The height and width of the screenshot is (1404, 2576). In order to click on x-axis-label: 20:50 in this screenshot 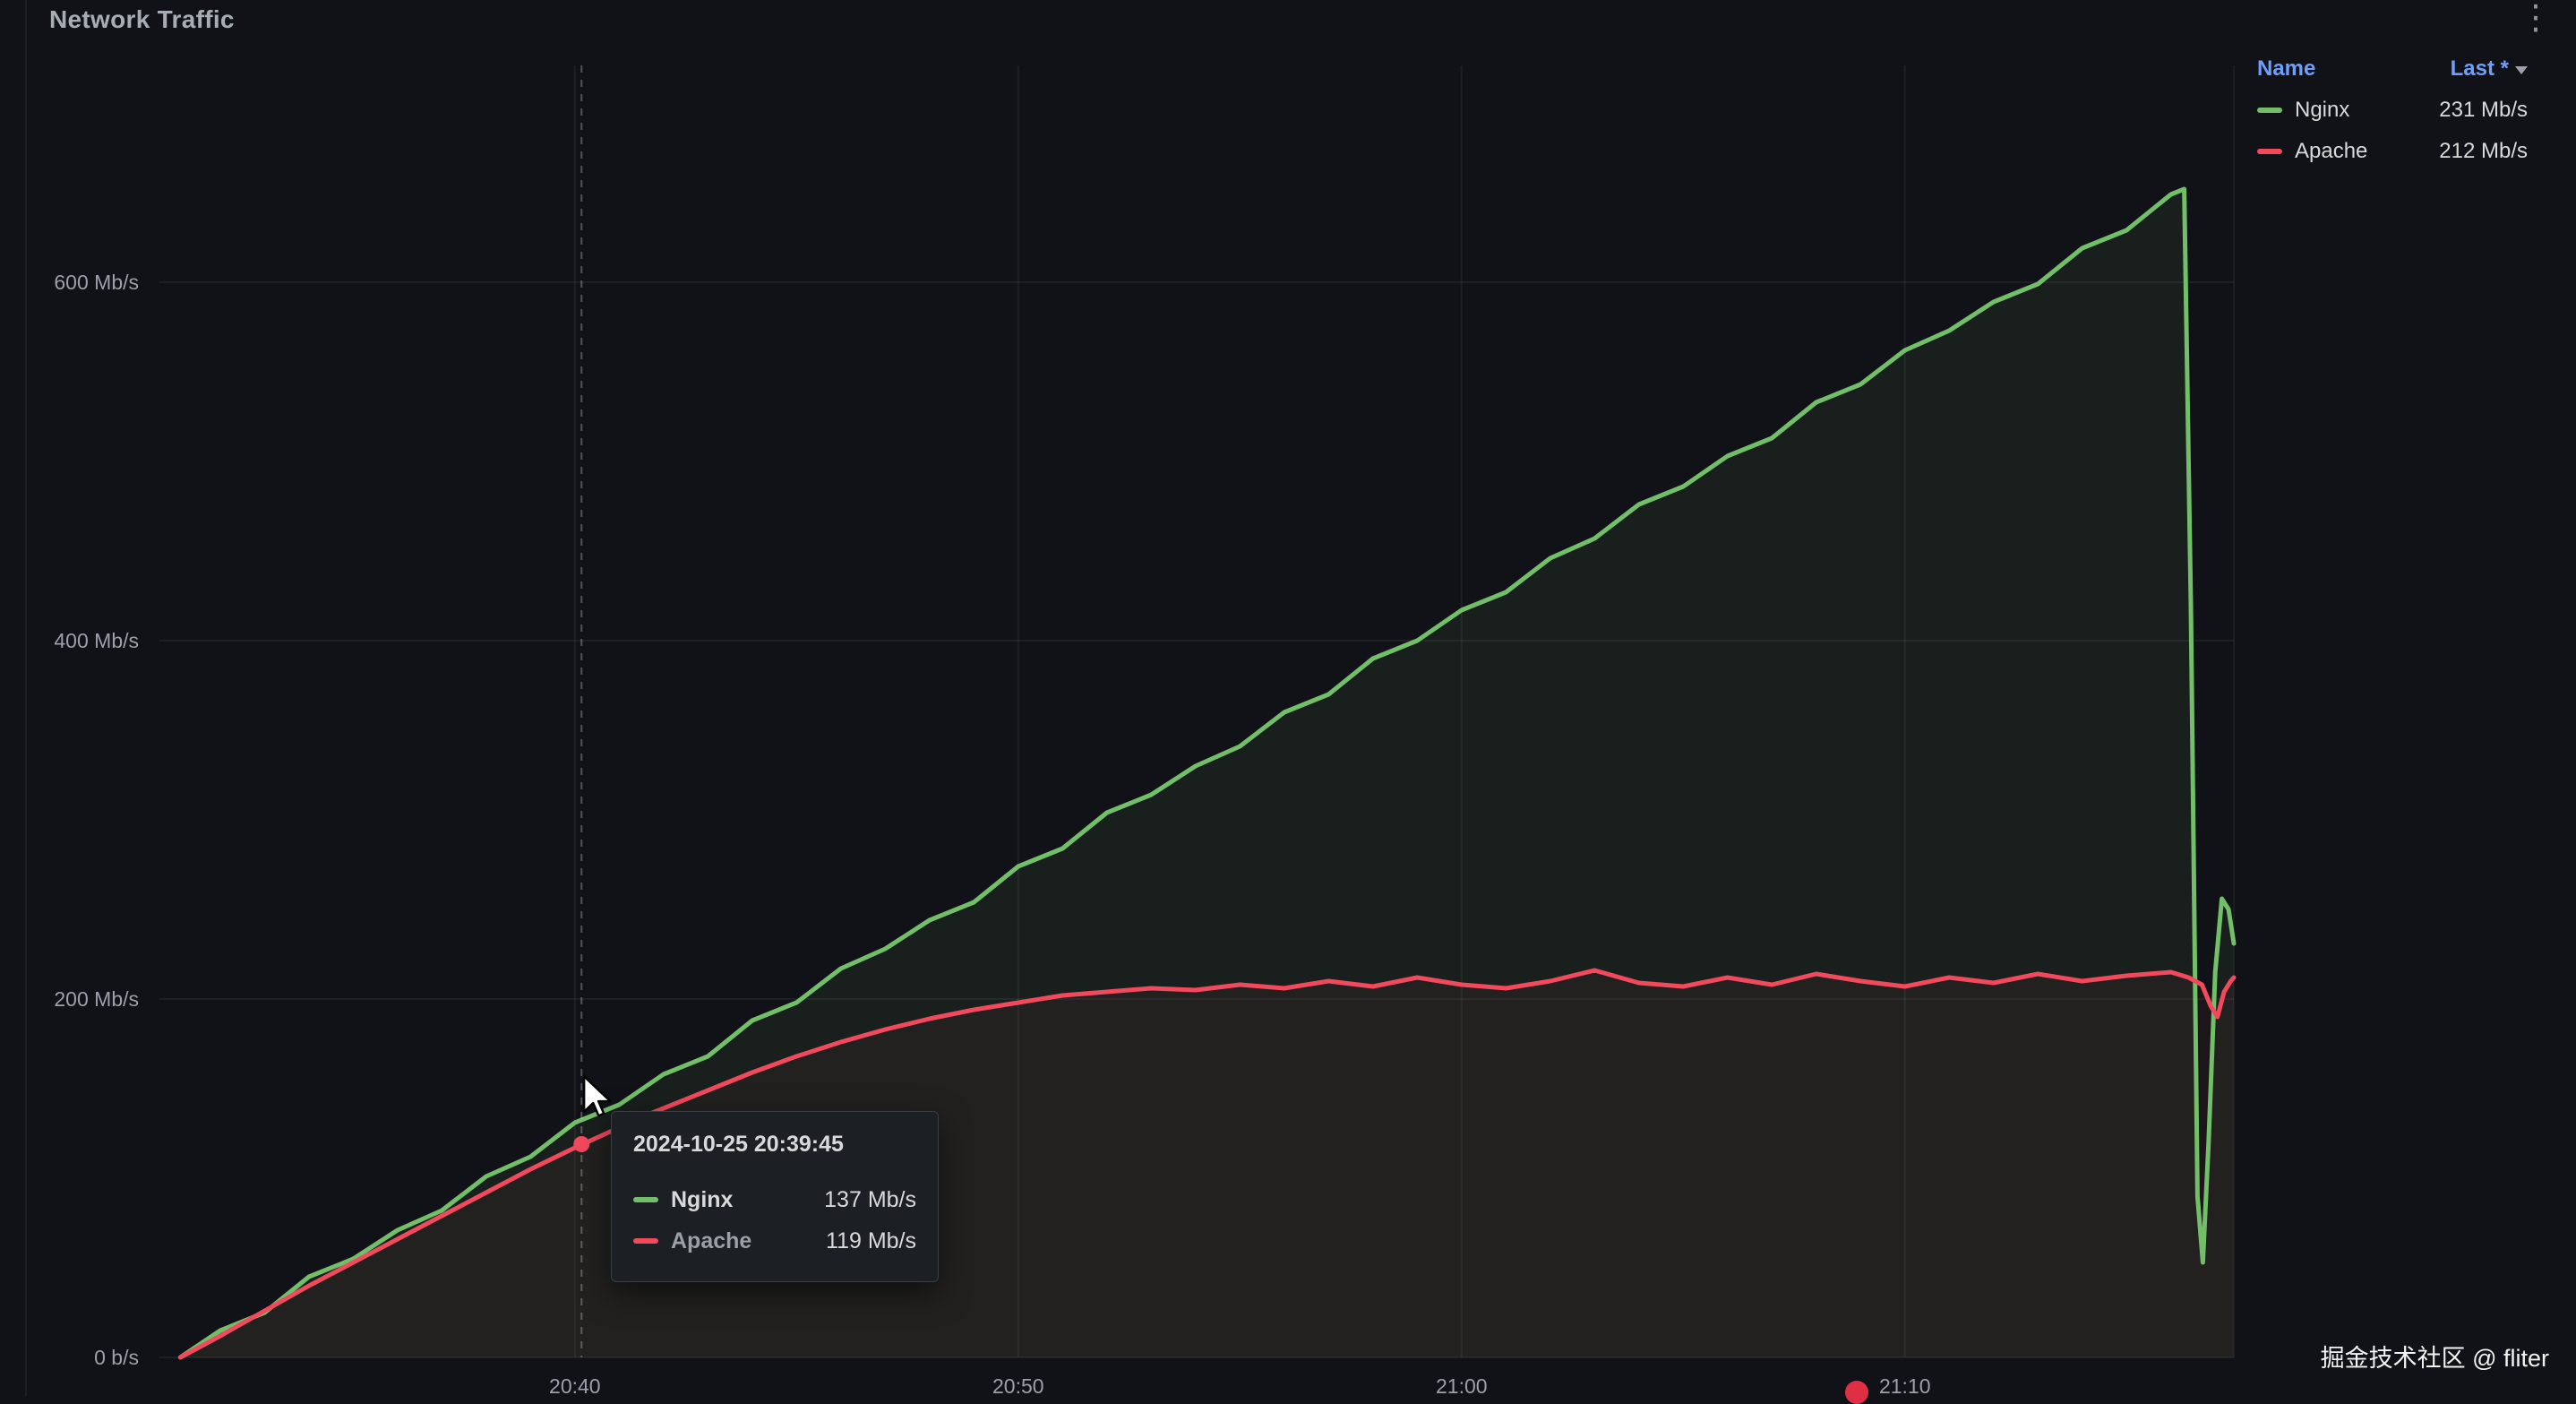, I will do `click(1018, 1385)`.